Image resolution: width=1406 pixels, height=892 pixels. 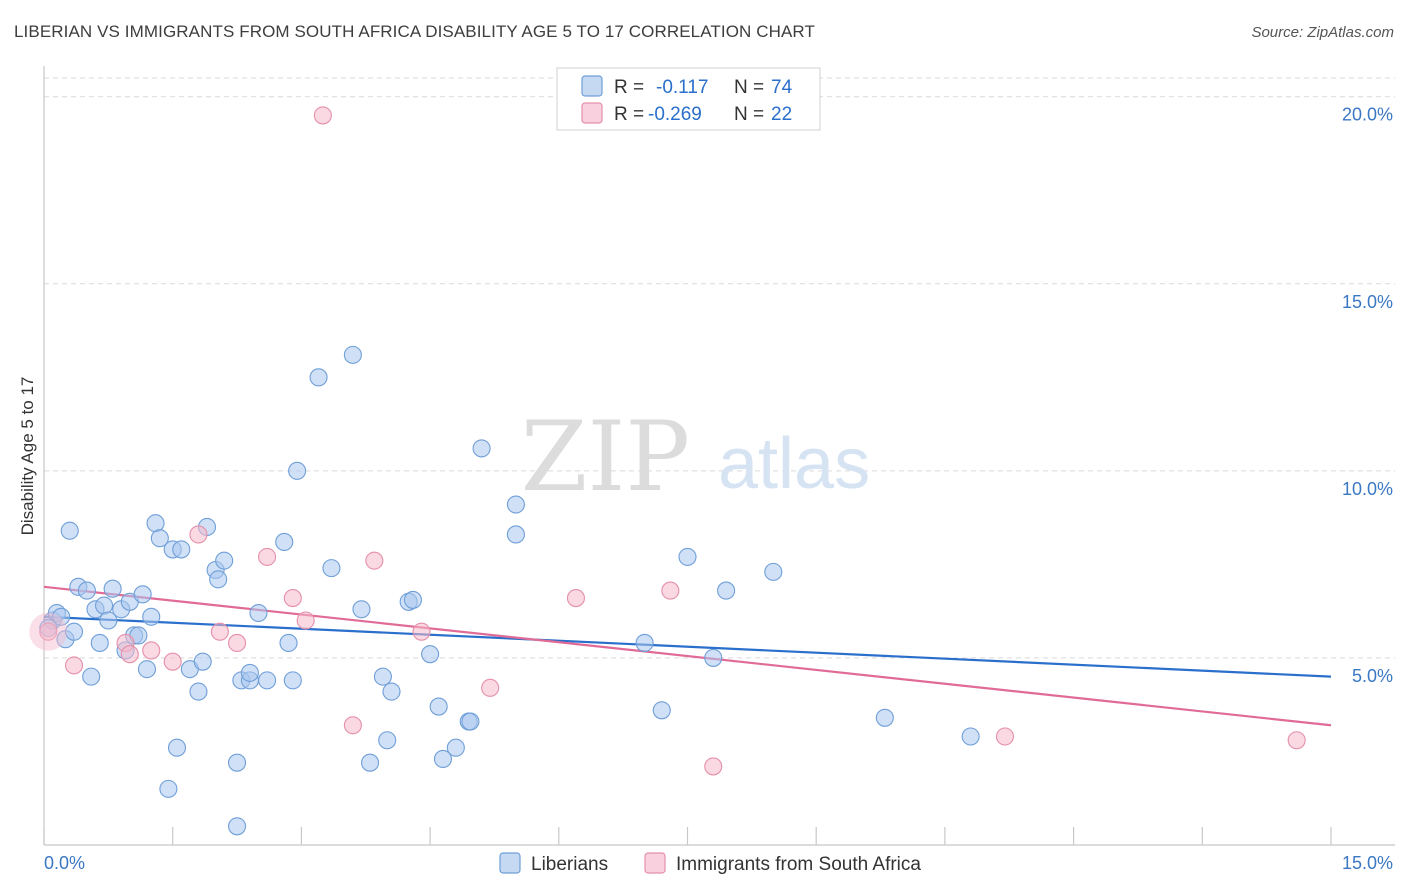 What do you see at coordinates (64, 863) in the screenshot?
I see `x-tick-label: 0.0%` at bounding box center [64, 863].